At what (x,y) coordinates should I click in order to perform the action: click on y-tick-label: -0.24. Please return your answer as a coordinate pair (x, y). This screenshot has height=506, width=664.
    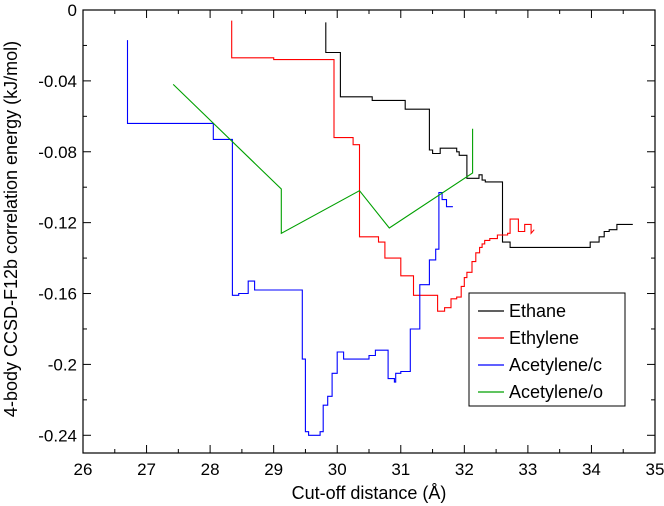
    Looking at the image, I should click on (57, 435).